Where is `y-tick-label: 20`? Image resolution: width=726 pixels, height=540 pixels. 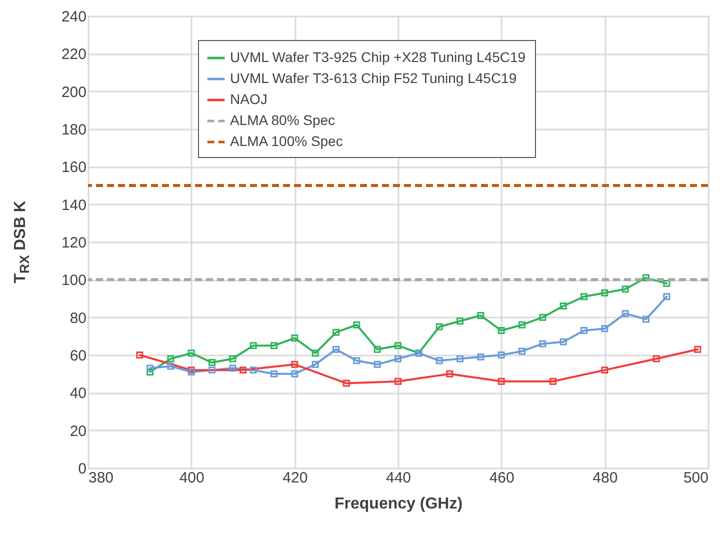 y-tick-label: 20 is located at coordinates (78, 431).